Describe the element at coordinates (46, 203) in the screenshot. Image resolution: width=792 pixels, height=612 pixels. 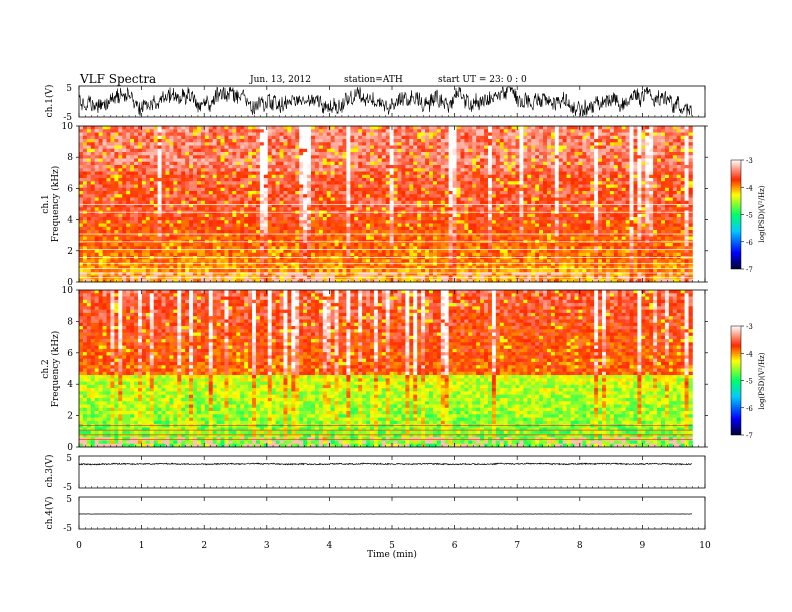
I see `ch1-channel-label: ch.1` at that location.